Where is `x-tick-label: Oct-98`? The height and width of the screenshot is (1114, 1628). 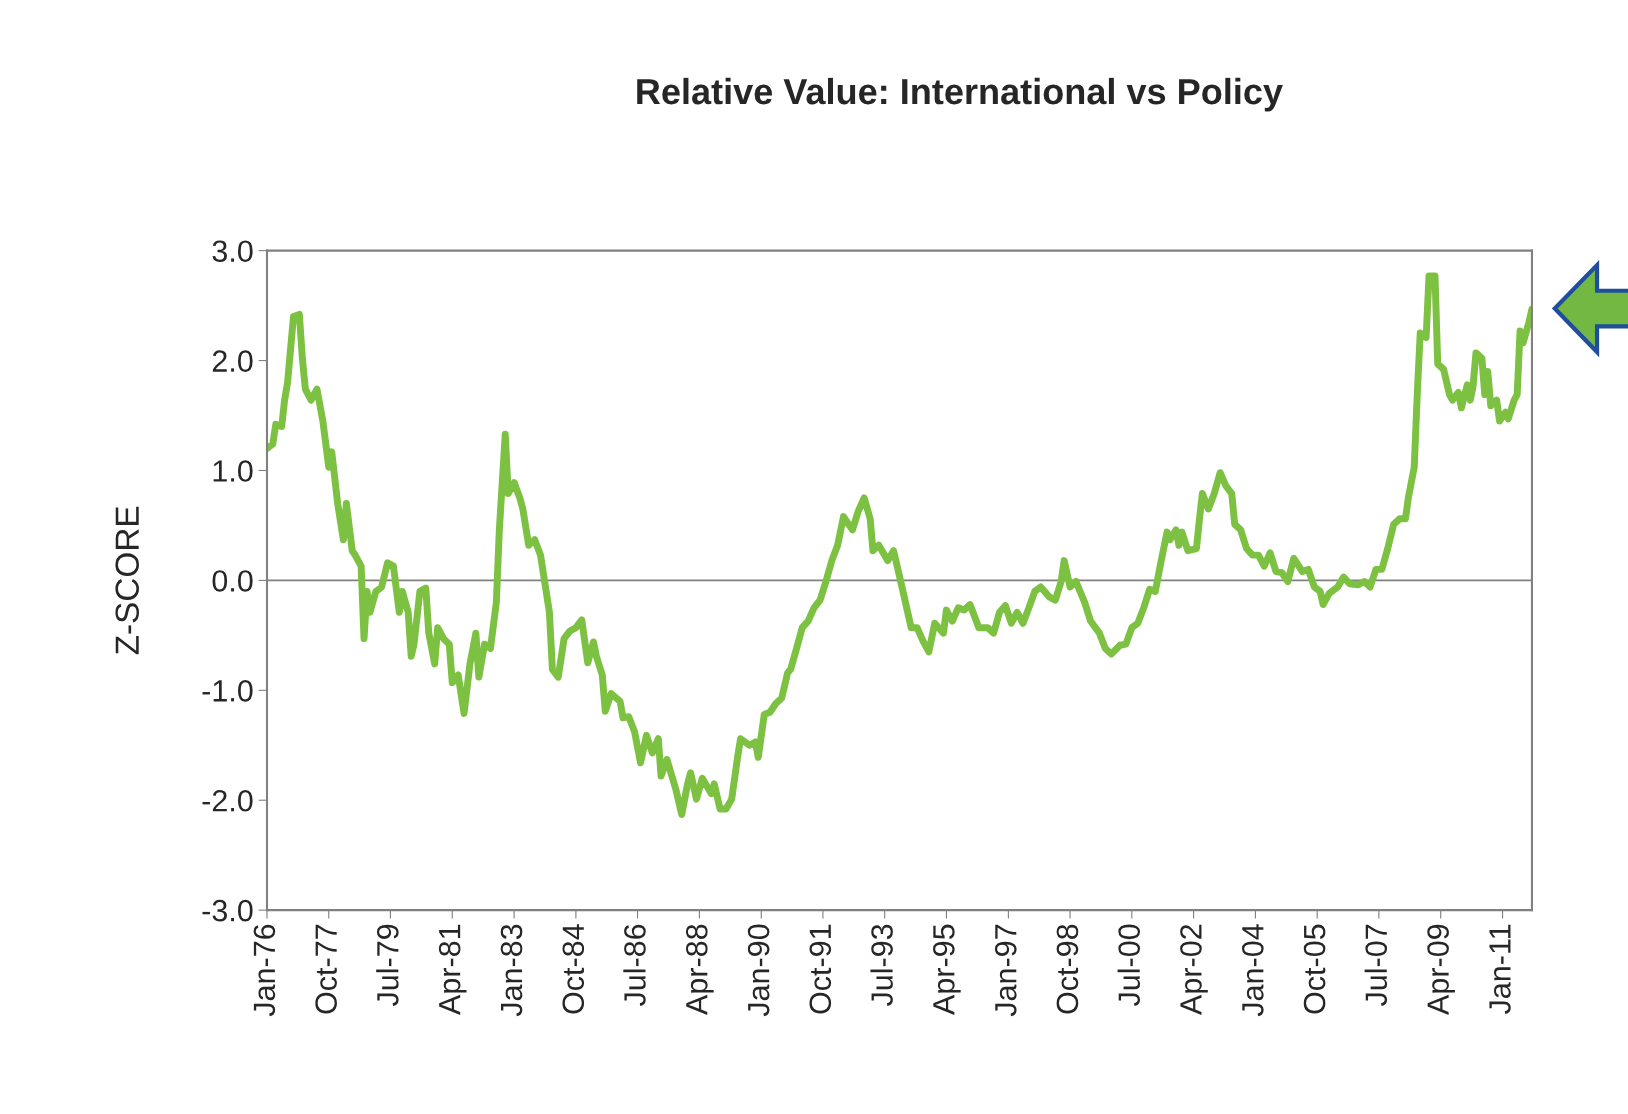 x-tick-label: Oct-98 is located at coordinates (1067, 969).